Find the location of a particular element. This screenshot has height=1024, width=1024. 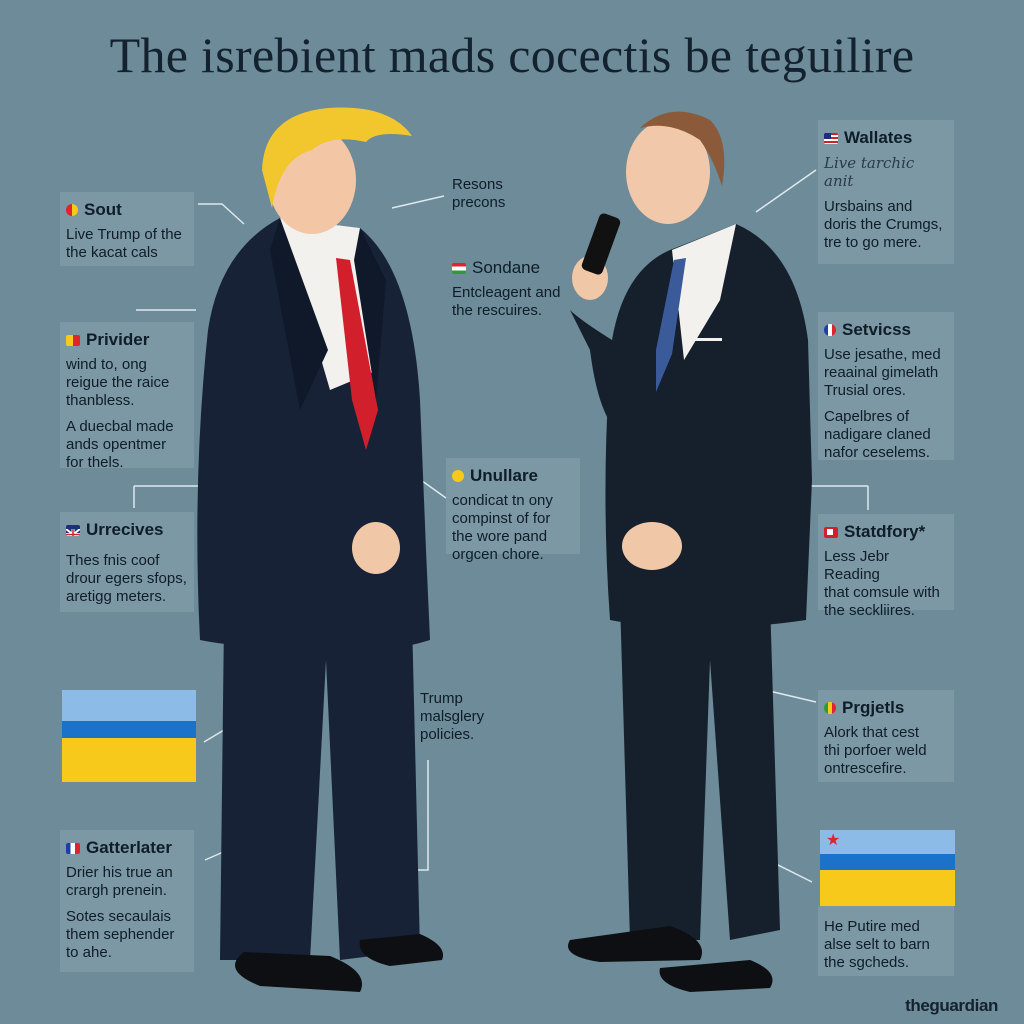

right-figure-pocket-square is located at coordinates (705, 339).